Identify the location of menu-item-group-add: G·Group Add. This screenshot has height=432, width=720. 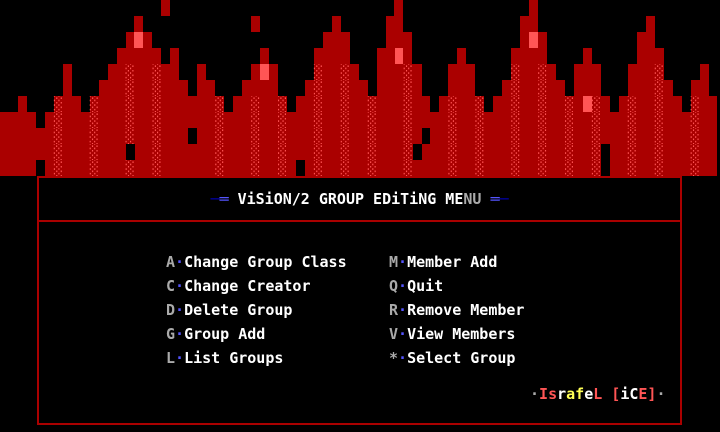
(256, 334).